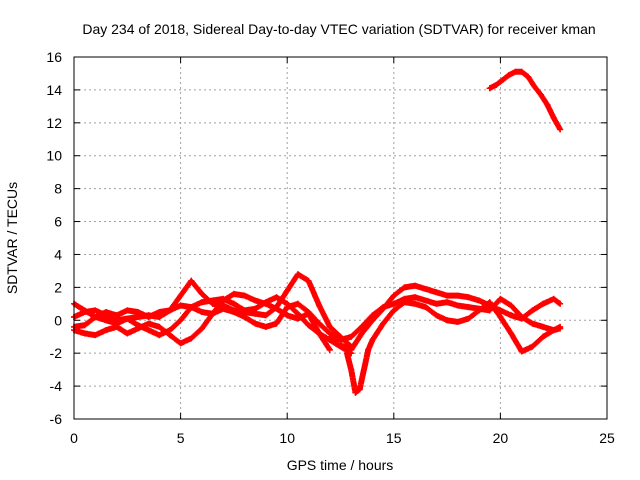 This screenshot has height=480, width=640. What do you see at coordinates (54, 57) in the screenshot?
I see `y-tick-label: 16` at bounding box center [54, 57].